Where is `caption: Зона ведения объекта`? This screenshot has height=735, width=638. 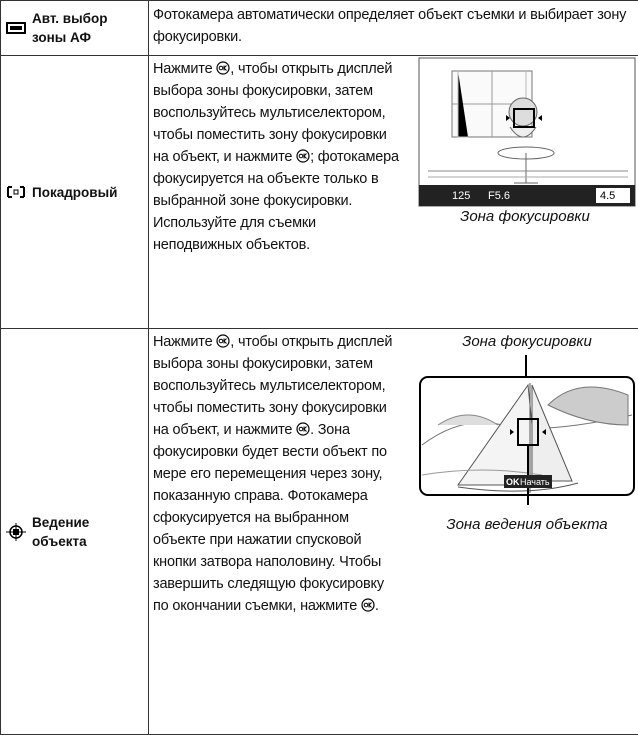
caption: Зона ведения объекта is located at coordinates (527, 524).